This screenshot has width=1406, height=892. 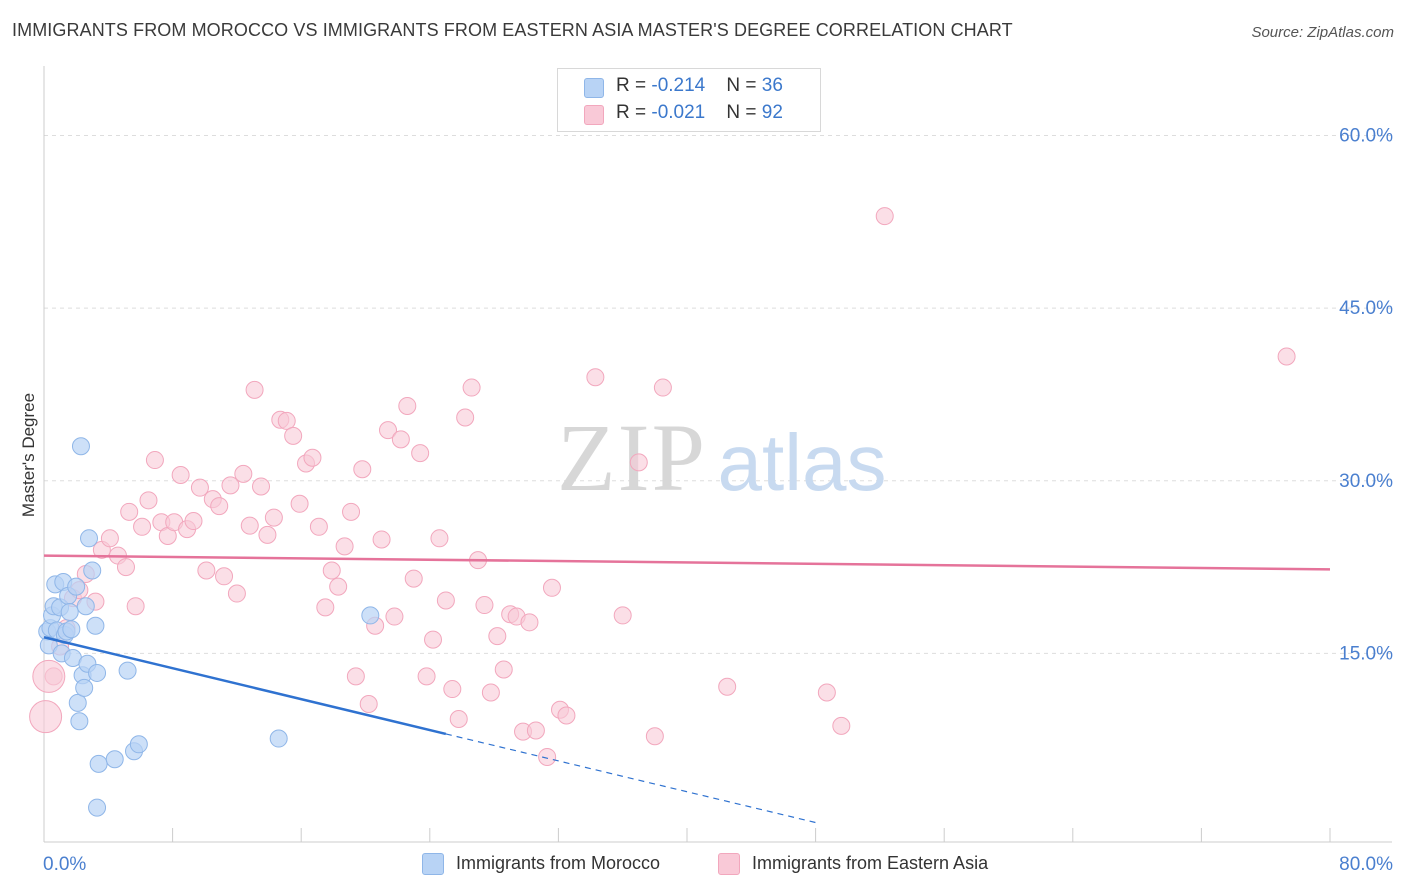 What do you see at coordinates (729, 864) in the screenshot?
I see `bottom-legend-swatch-pink` at bounding box center [729, 864].